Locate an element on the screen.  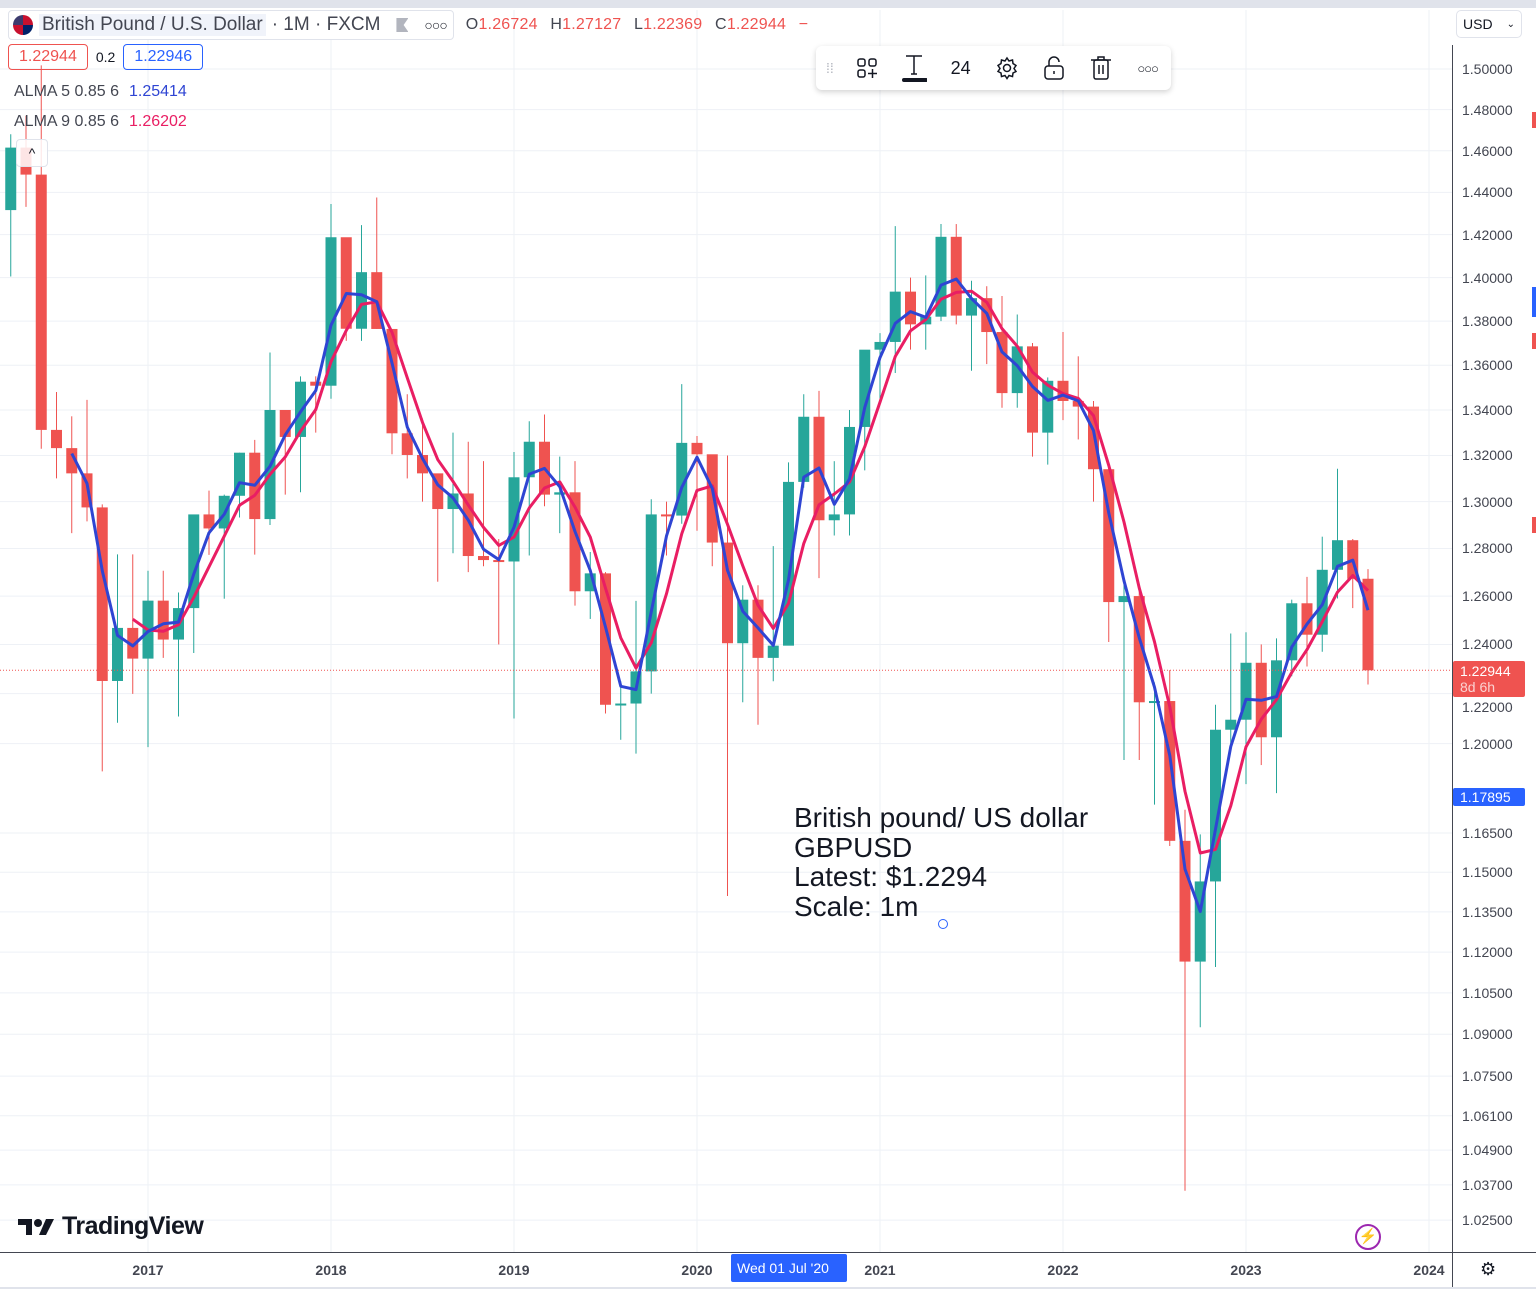
gb-us-flag-icon is located at coordinates (23, 25).